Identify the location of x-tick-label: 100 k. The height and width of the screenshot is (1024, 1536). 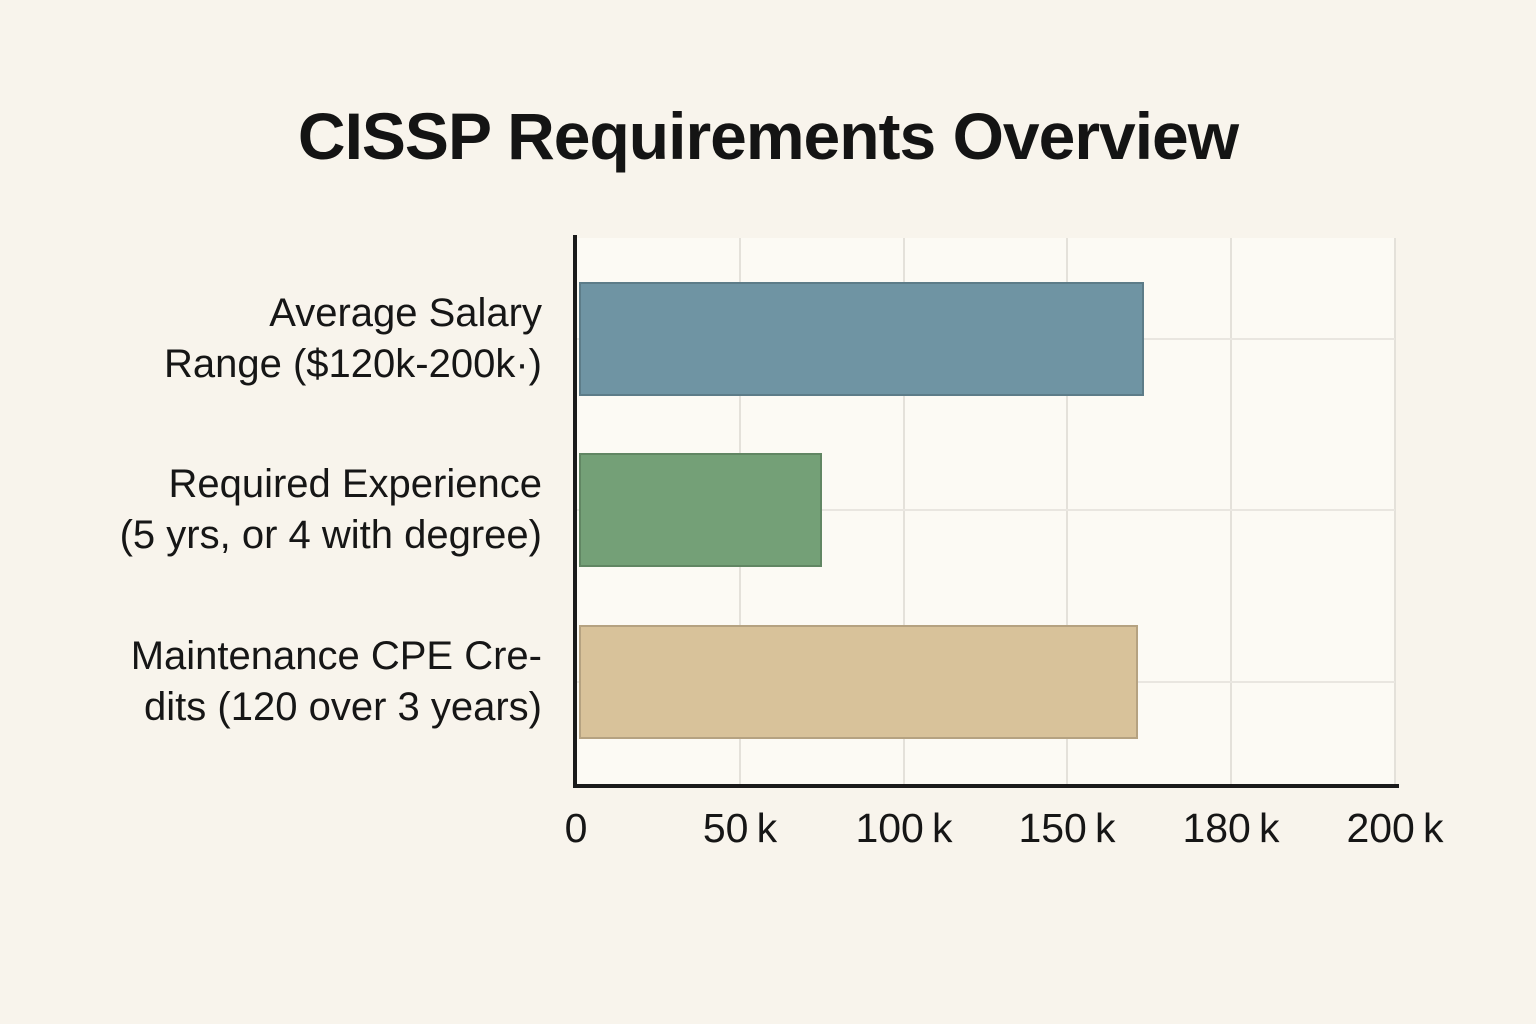
(904, 828).